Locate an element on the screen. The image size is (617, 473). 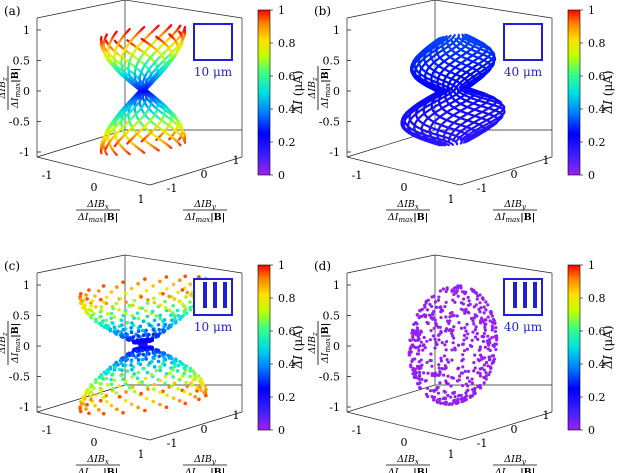
y-tick-label: 0 is located at coordinates (514, 429).